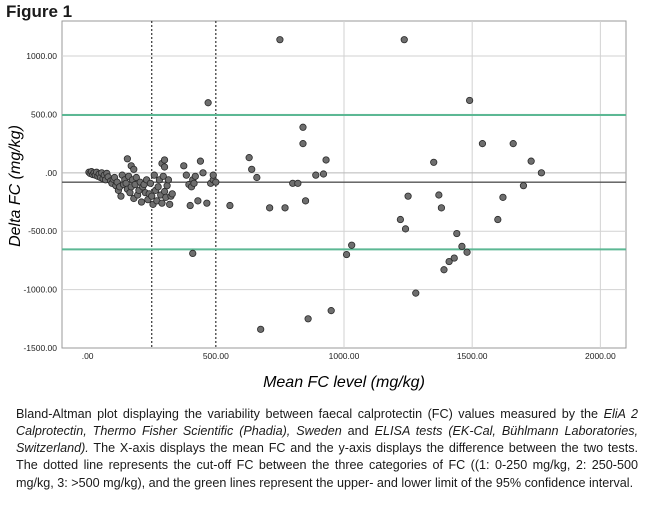  I want to click on y-tick-labels: 1000.00 500.00 .00 -500.00 -1000.00 -1500.00, so click(40, 202).